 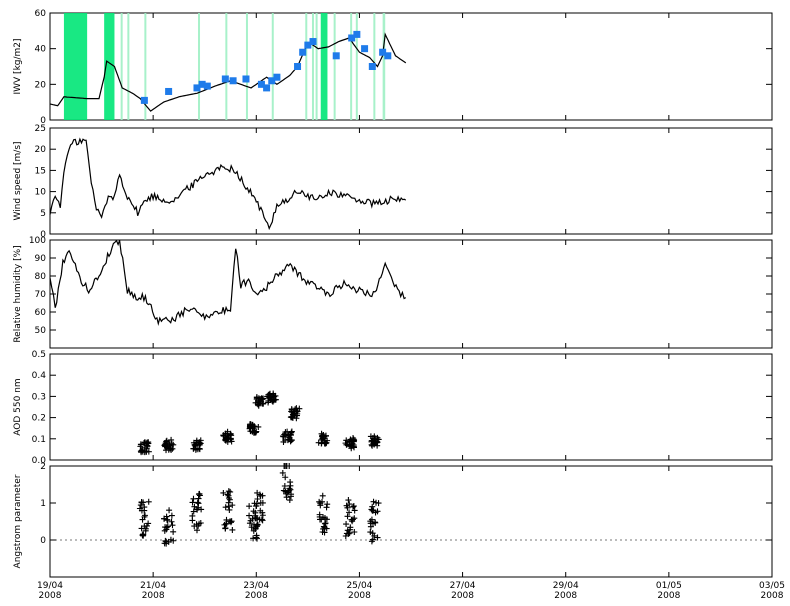 What do you see at coordinates (359, 586) in the screenshot?
I see `x-tick-label: 25/04` at bounding box center [359, 586].